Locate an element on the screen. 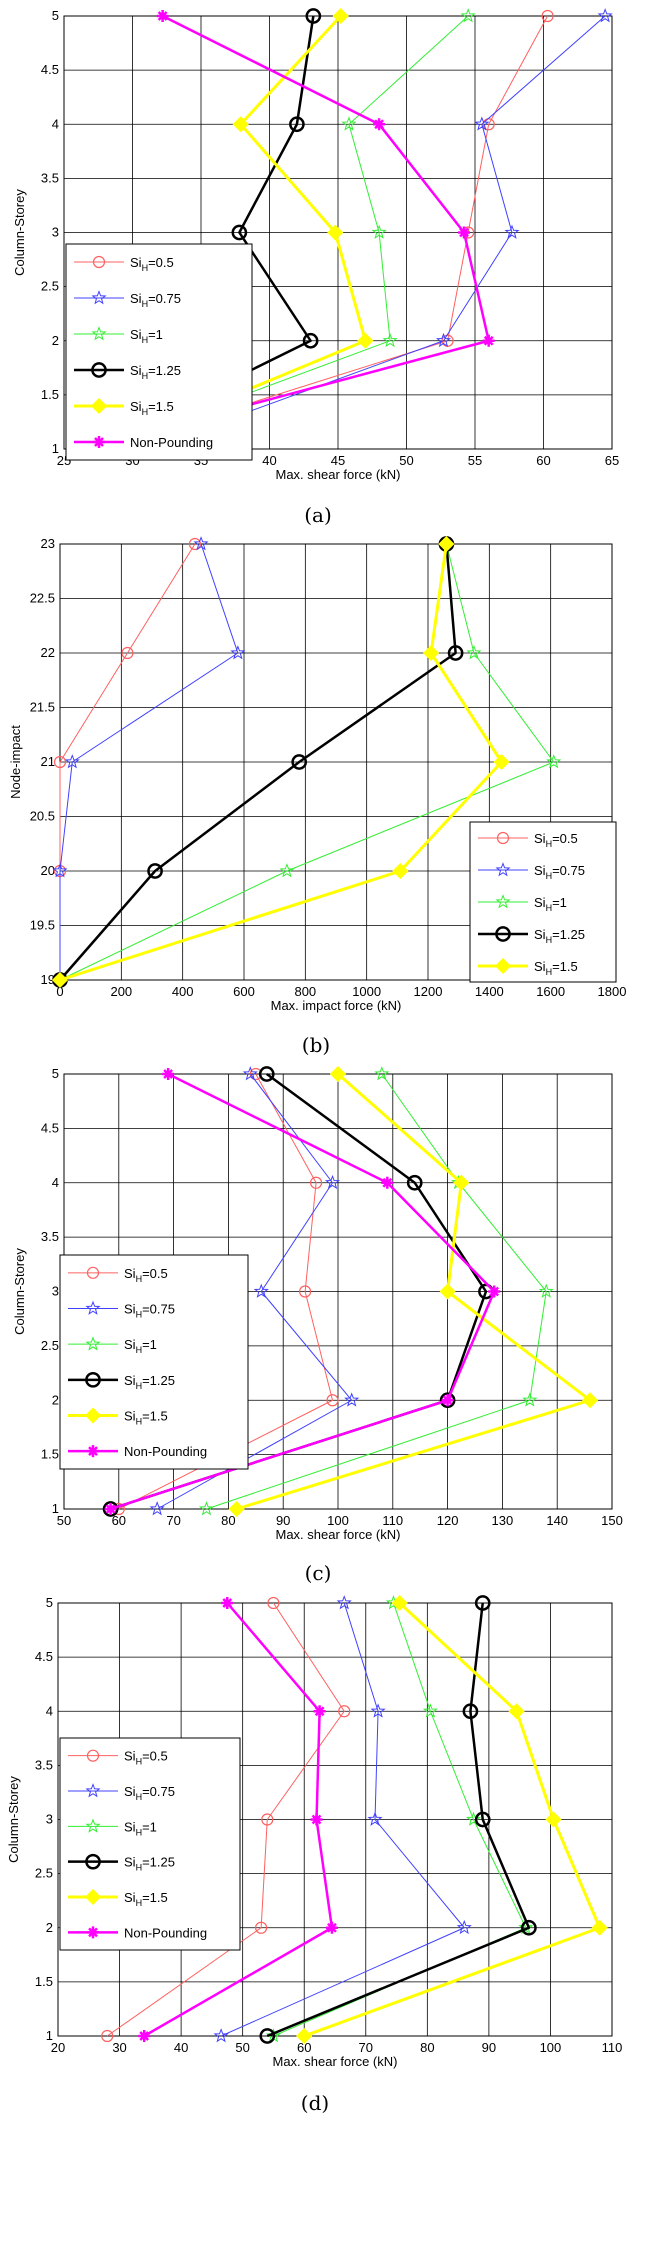  x-tick-label: 100 is located at coordinates (551, 2047).